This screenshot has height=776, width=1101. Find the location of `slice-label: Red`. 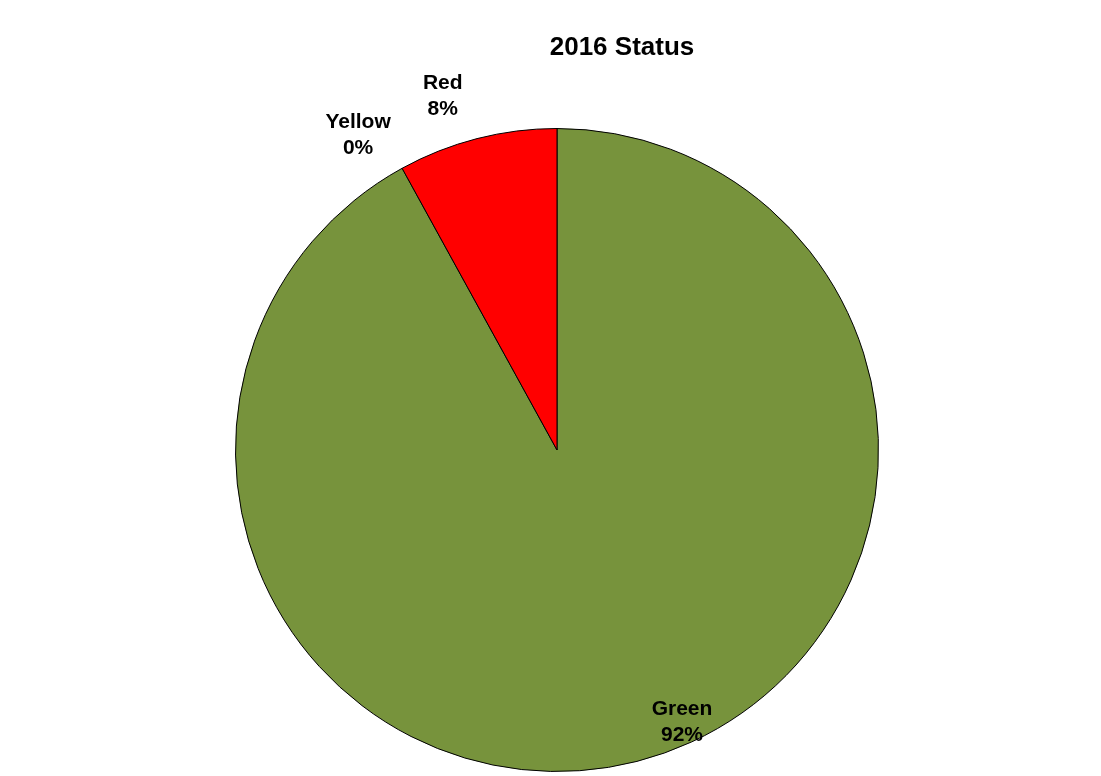

slice-label: Red is located at coordinates (442, 81).